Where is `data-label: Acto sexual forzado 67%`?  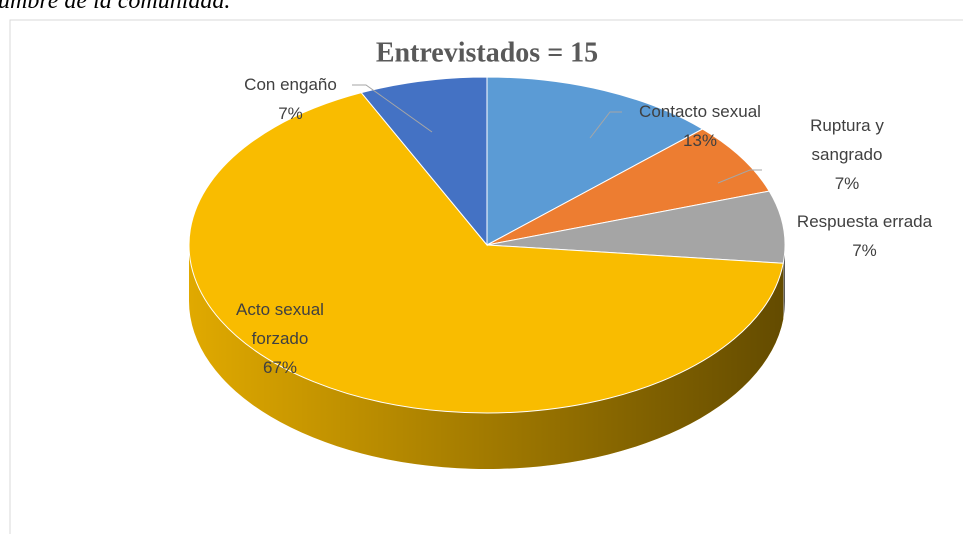
data-label: Acto sexual forzado 67% is located at coordinates (280, 338).